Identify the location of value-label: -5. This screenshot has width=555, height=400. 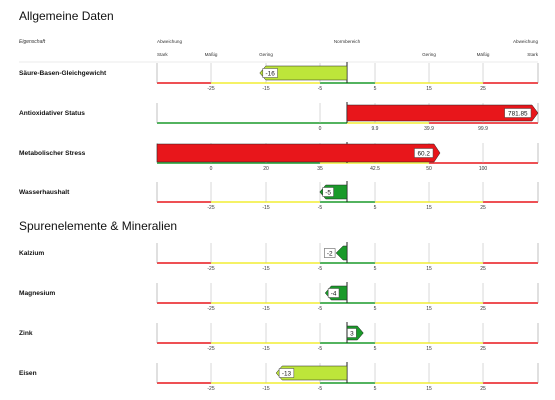
(328, 192).